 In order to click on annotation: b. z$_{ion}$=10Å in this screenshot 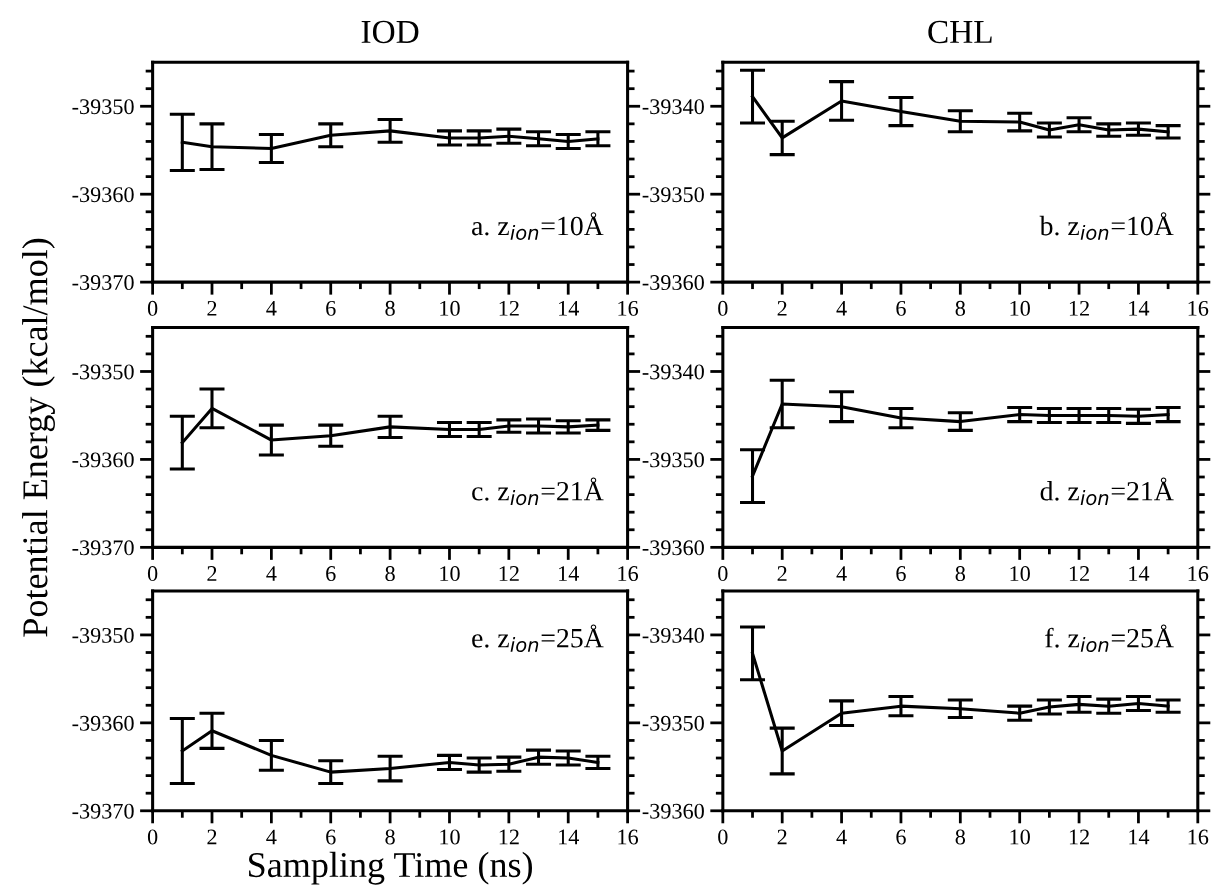, I will do `click(1106, 226)`.